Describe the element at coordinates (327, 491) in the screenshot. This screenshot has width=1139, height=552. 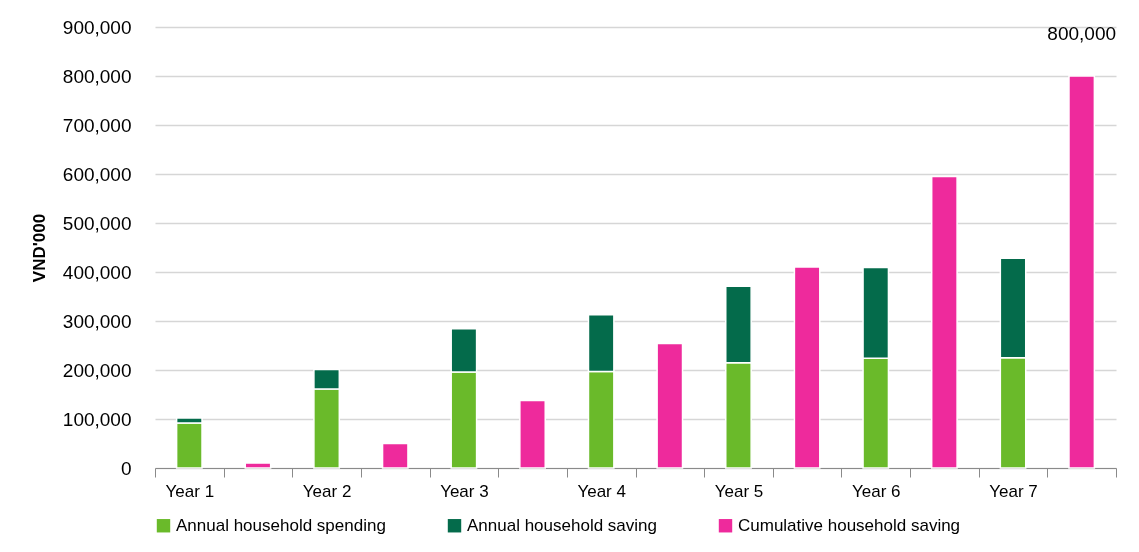
I see `x-tick-label: Year 2` at that location.